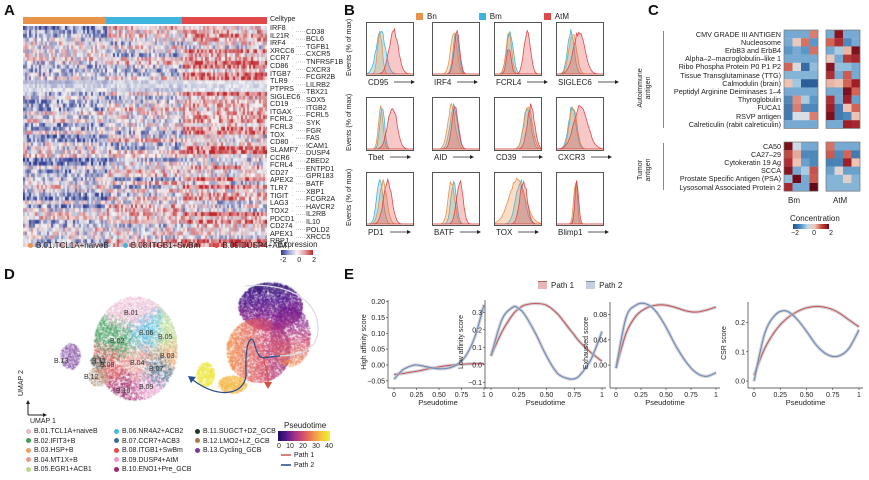 Image resolution: width=869 pixels, height=480 pixels. What do you see at coordinates (315, 31) in the screenshot?
I see `gene-label: CD38` at bounding box center [315, 31].